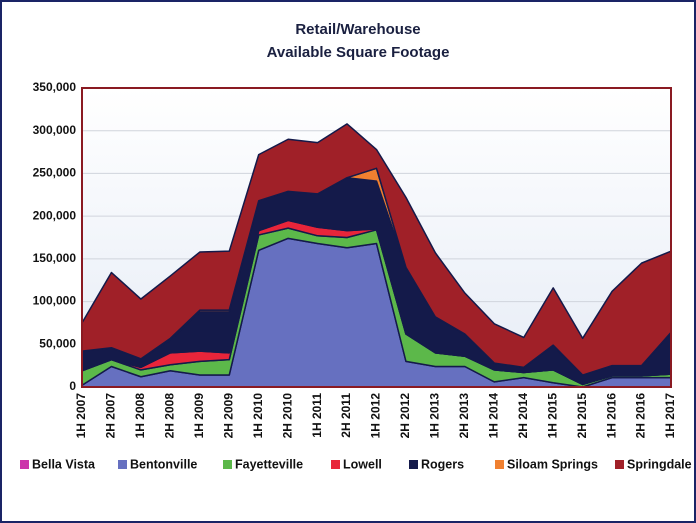  Describe the element at coordinates (170, 416) in the screenshot. I see `x-tick-label: 2H 2008` at that location.